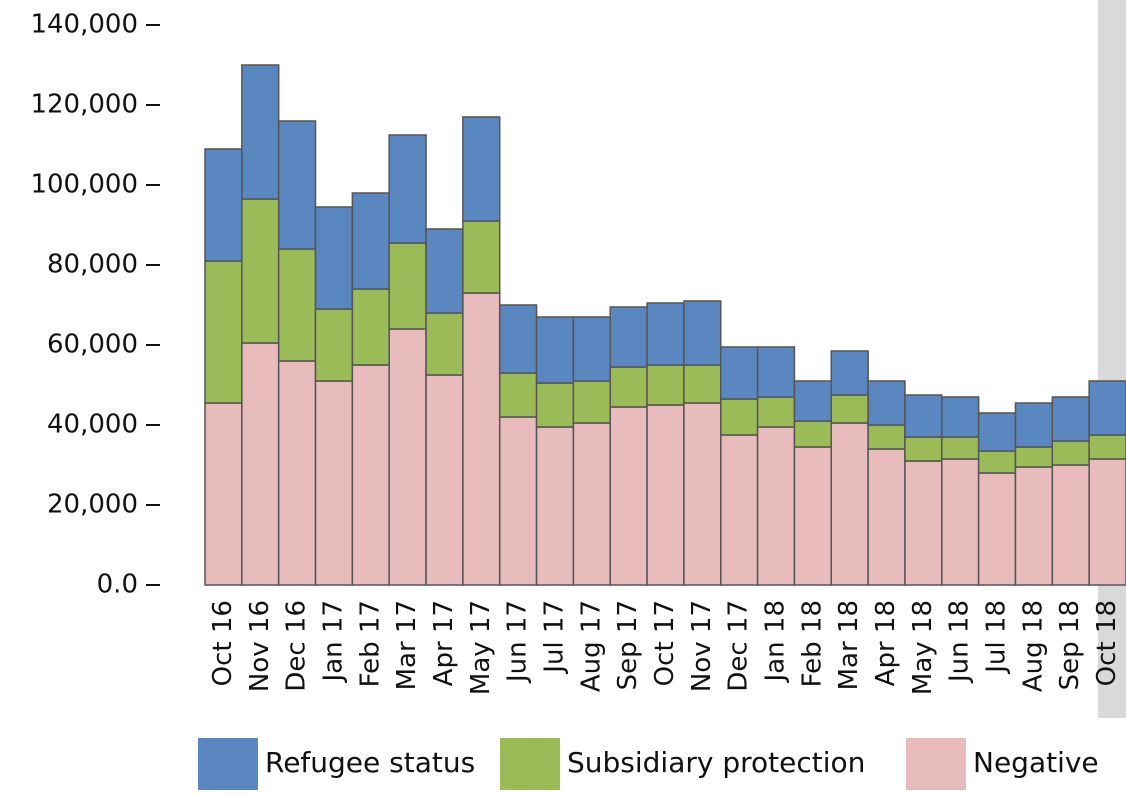 The width and height of the screenshot is (1126, 795). I want to click on y-tick-label: 20,000, so click(92, 505).